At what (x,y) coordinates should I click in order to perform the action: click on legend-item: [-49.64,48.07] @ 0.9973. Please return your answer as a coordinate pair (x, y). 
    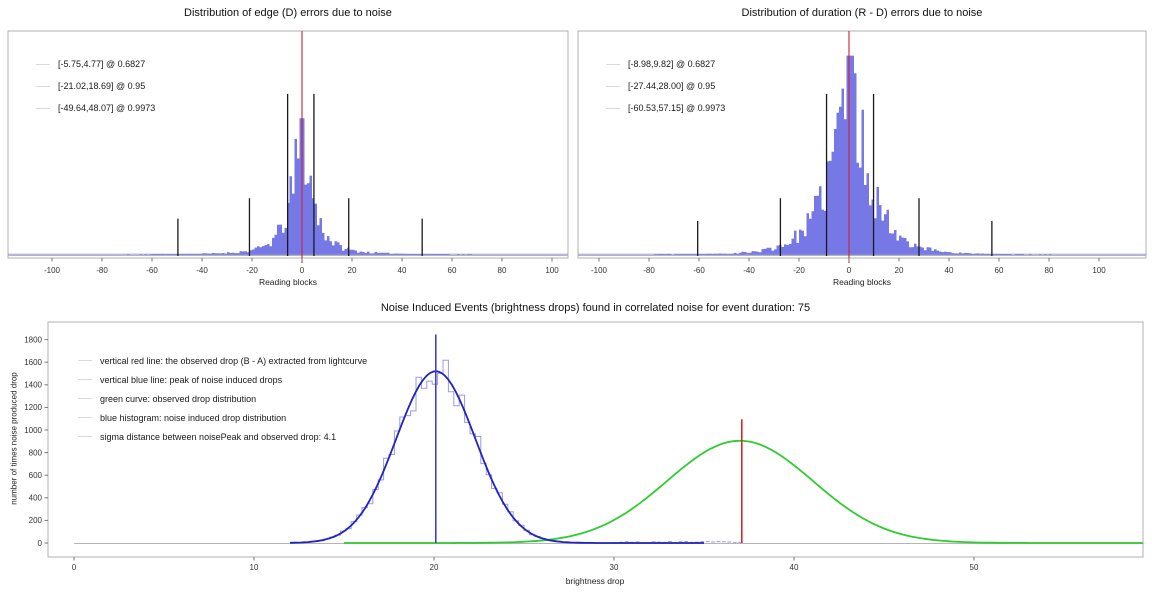
    Looking at the image, I should click on (95, 108).